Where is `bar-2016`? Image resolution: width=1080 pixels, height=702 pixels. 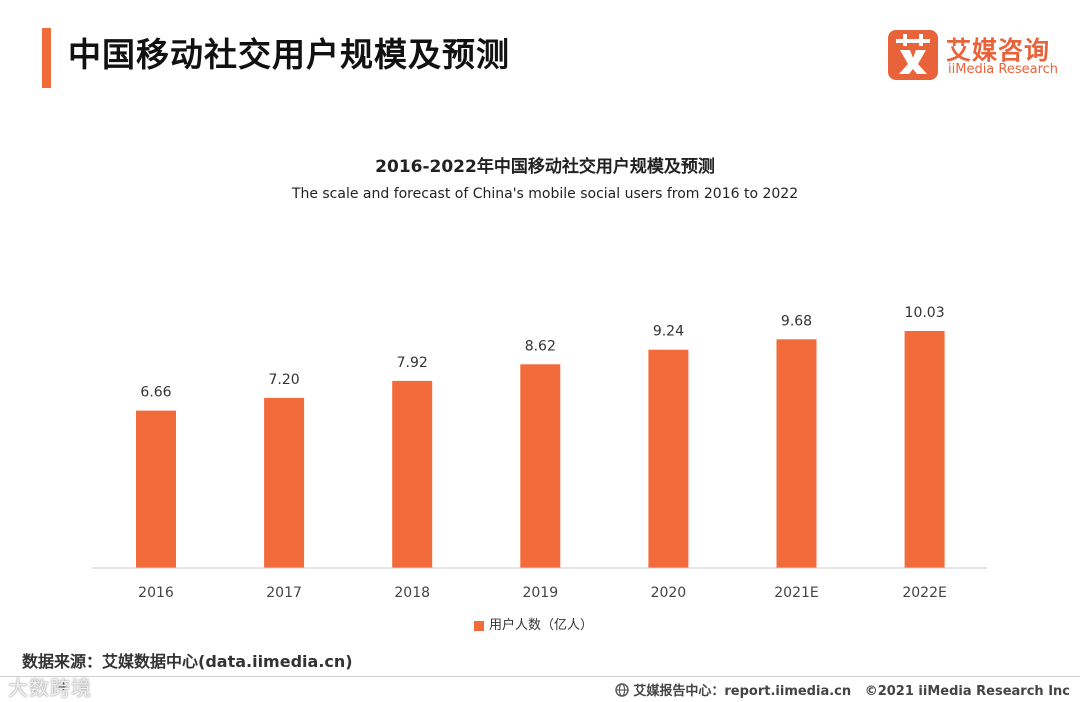 bar-2016 is located at coordinates (156, 489).